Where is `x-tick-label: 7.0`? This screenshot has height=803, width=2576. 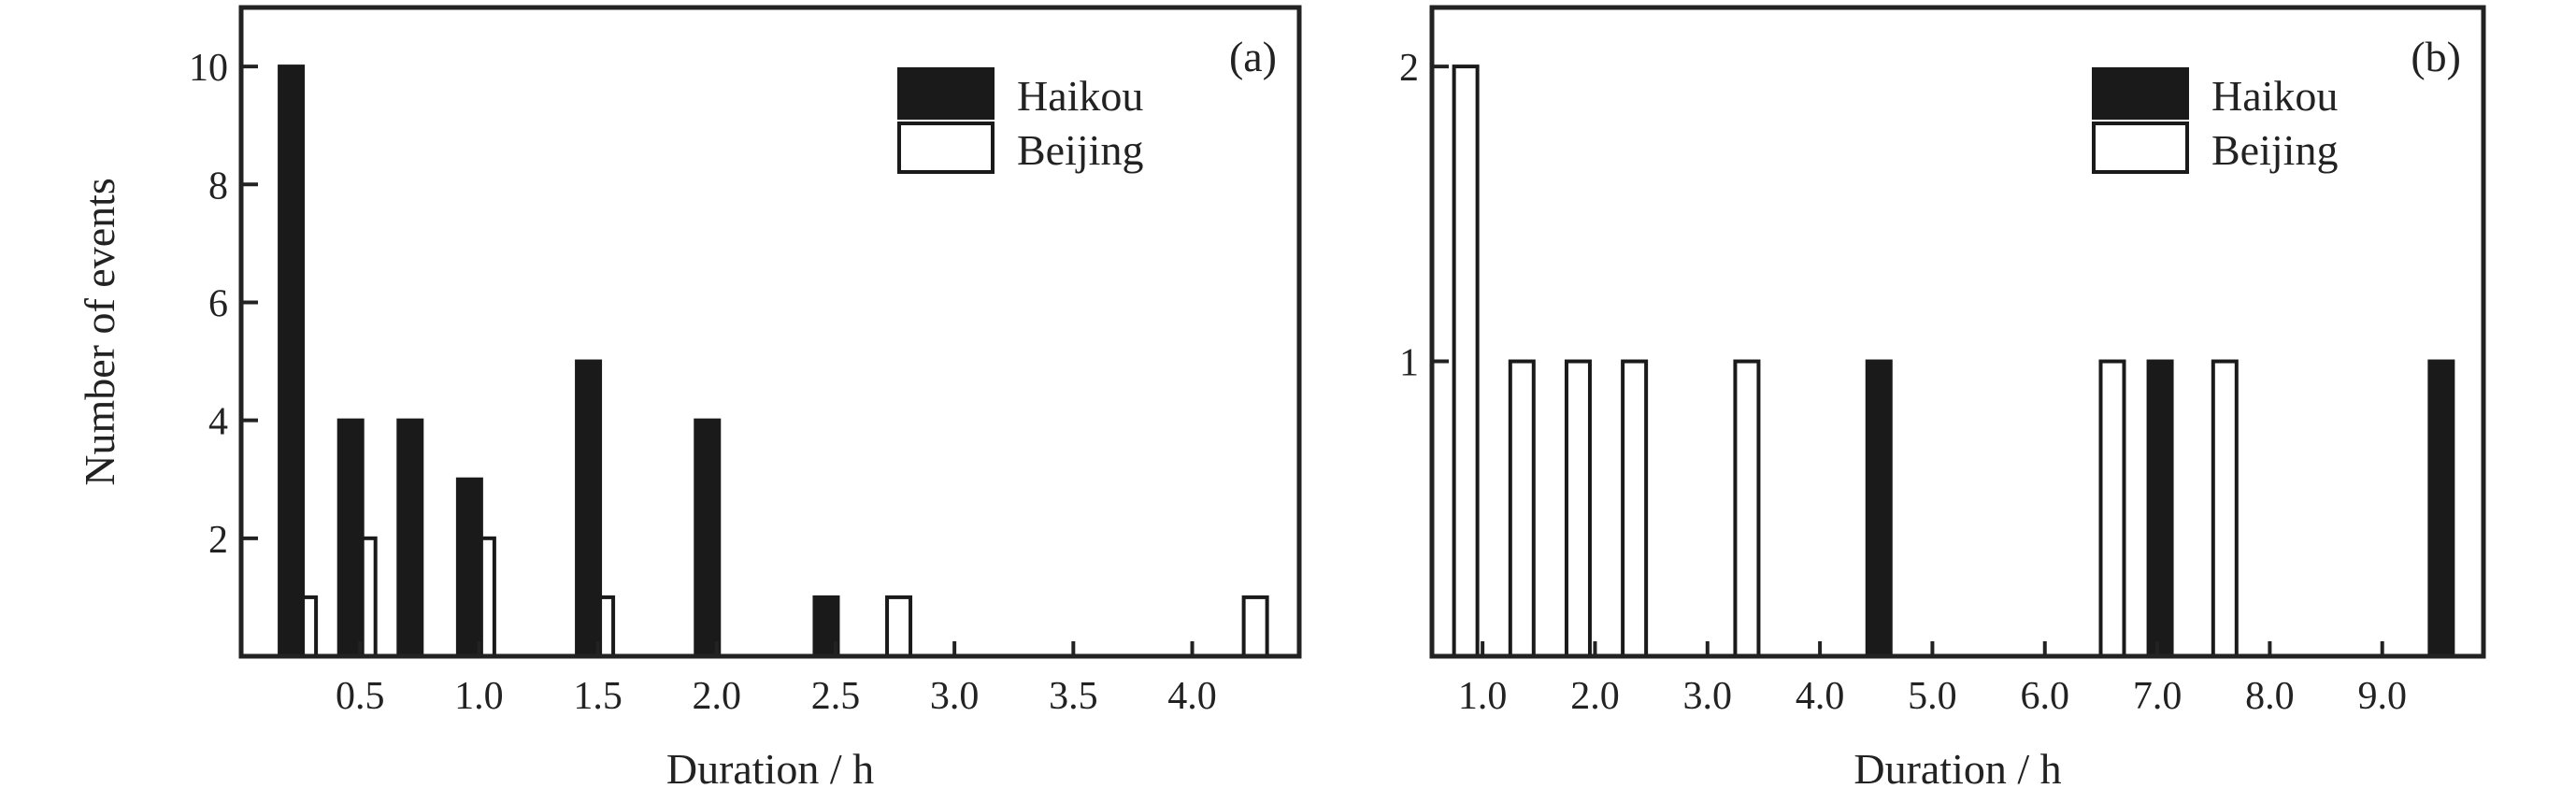 x-tick-label: 7.0 is located at coordinates (2157, 696).